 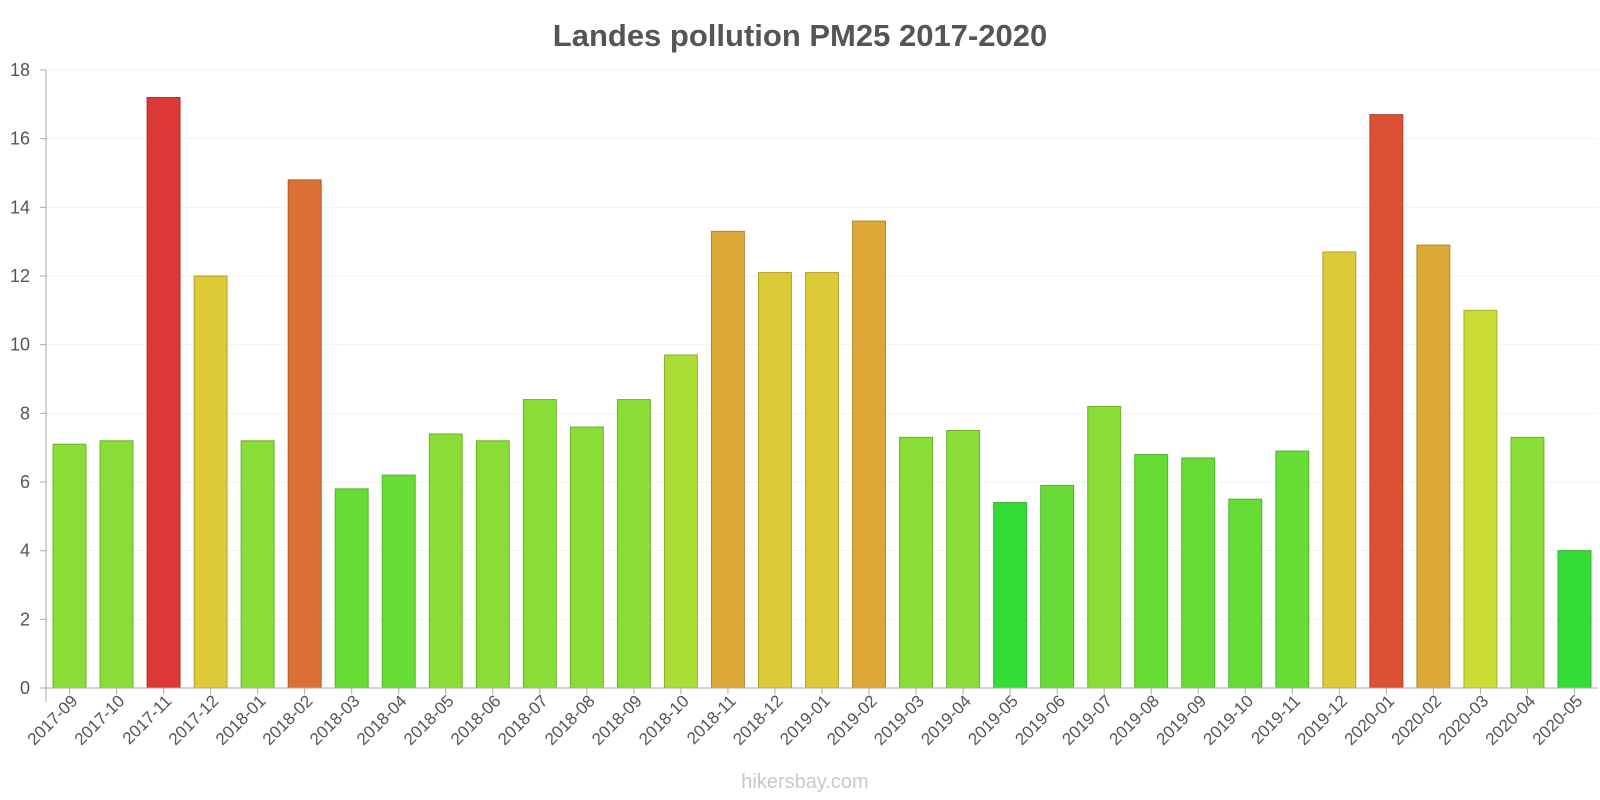 What do you see at coordinates (804, 782) in the screenshot?
I see `watermark: hikersbay.com` at bounding box center [804, 782].